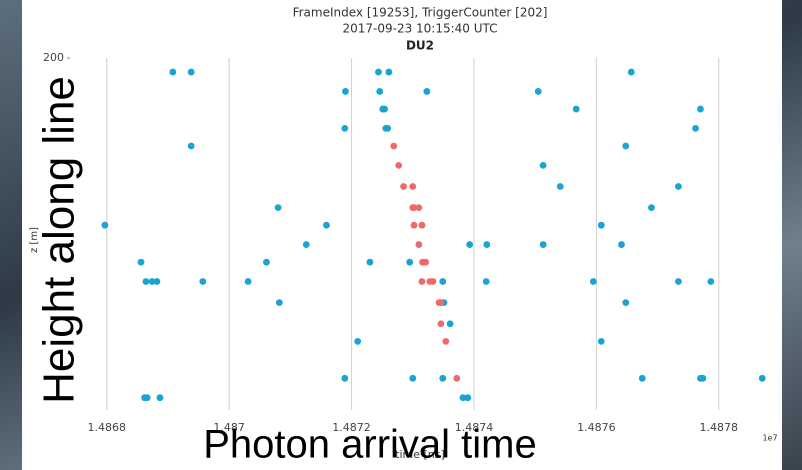  What do you see at coordinates (474, 427) in the screenshot?
I see `x-tick-label: 1.4874` at bounding box center [474, 427].